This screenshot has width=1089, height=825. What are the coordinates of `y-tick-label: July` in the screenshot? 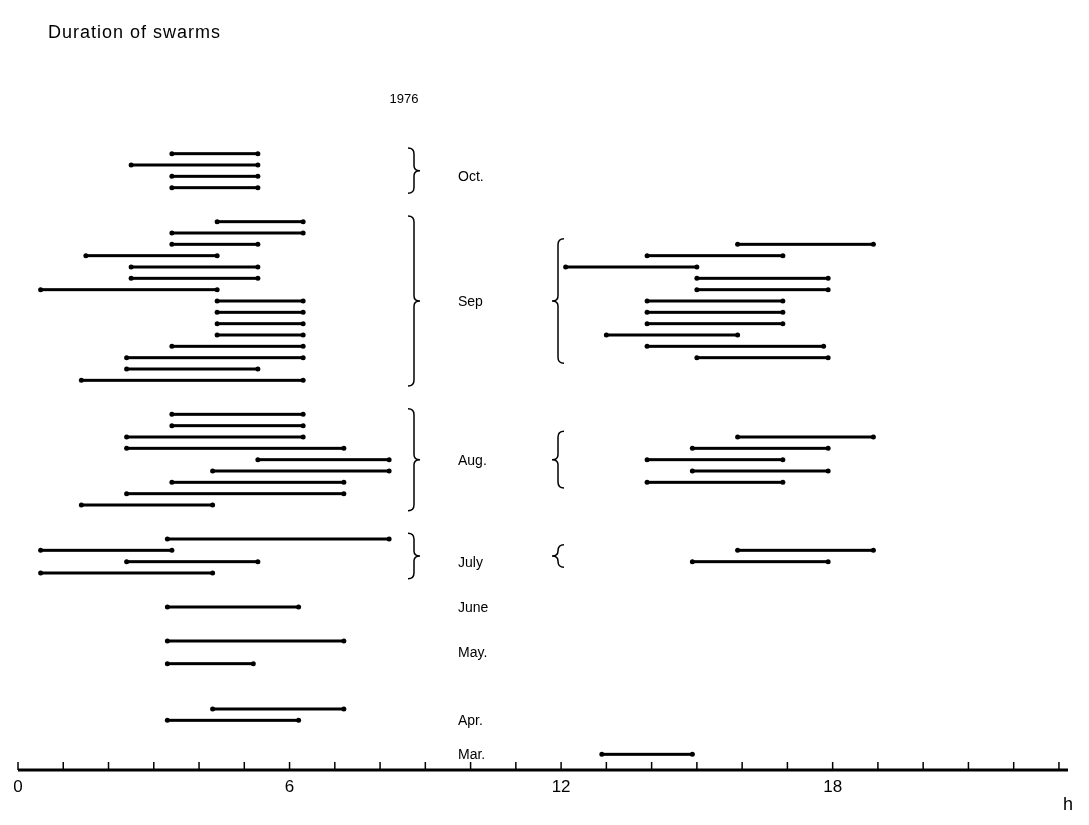 It's located at (470, 561).